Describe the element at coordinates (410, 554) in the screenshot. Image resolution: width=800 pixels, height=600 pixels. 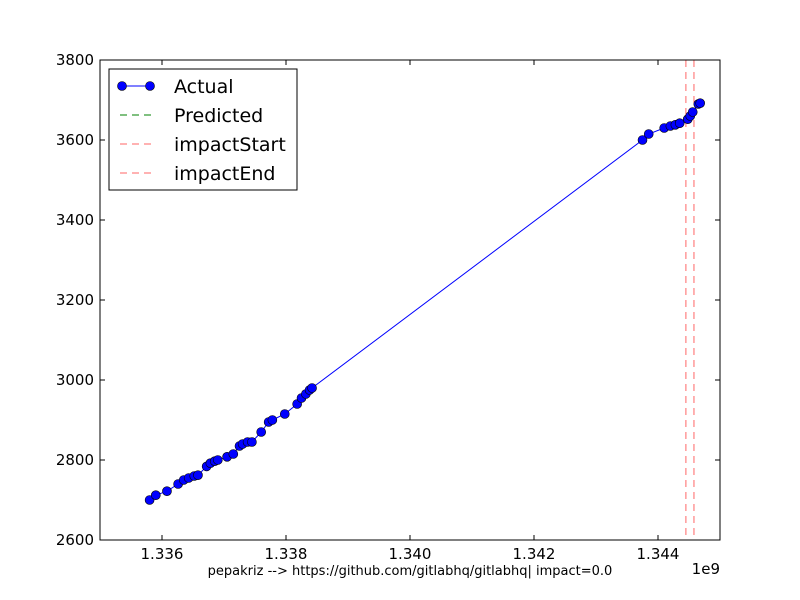
I see `x-tick-label: 1.340` at that location.